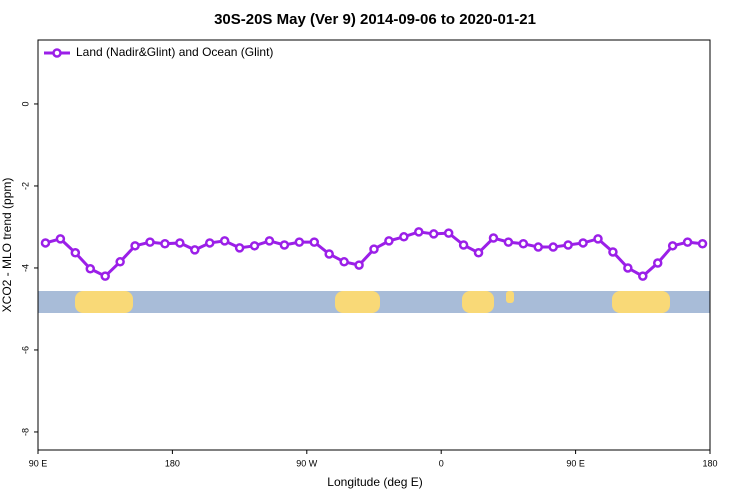 The image size is (750, 500). I want to click on x-axis-label: Longitude (deg E), so click(374, 482).